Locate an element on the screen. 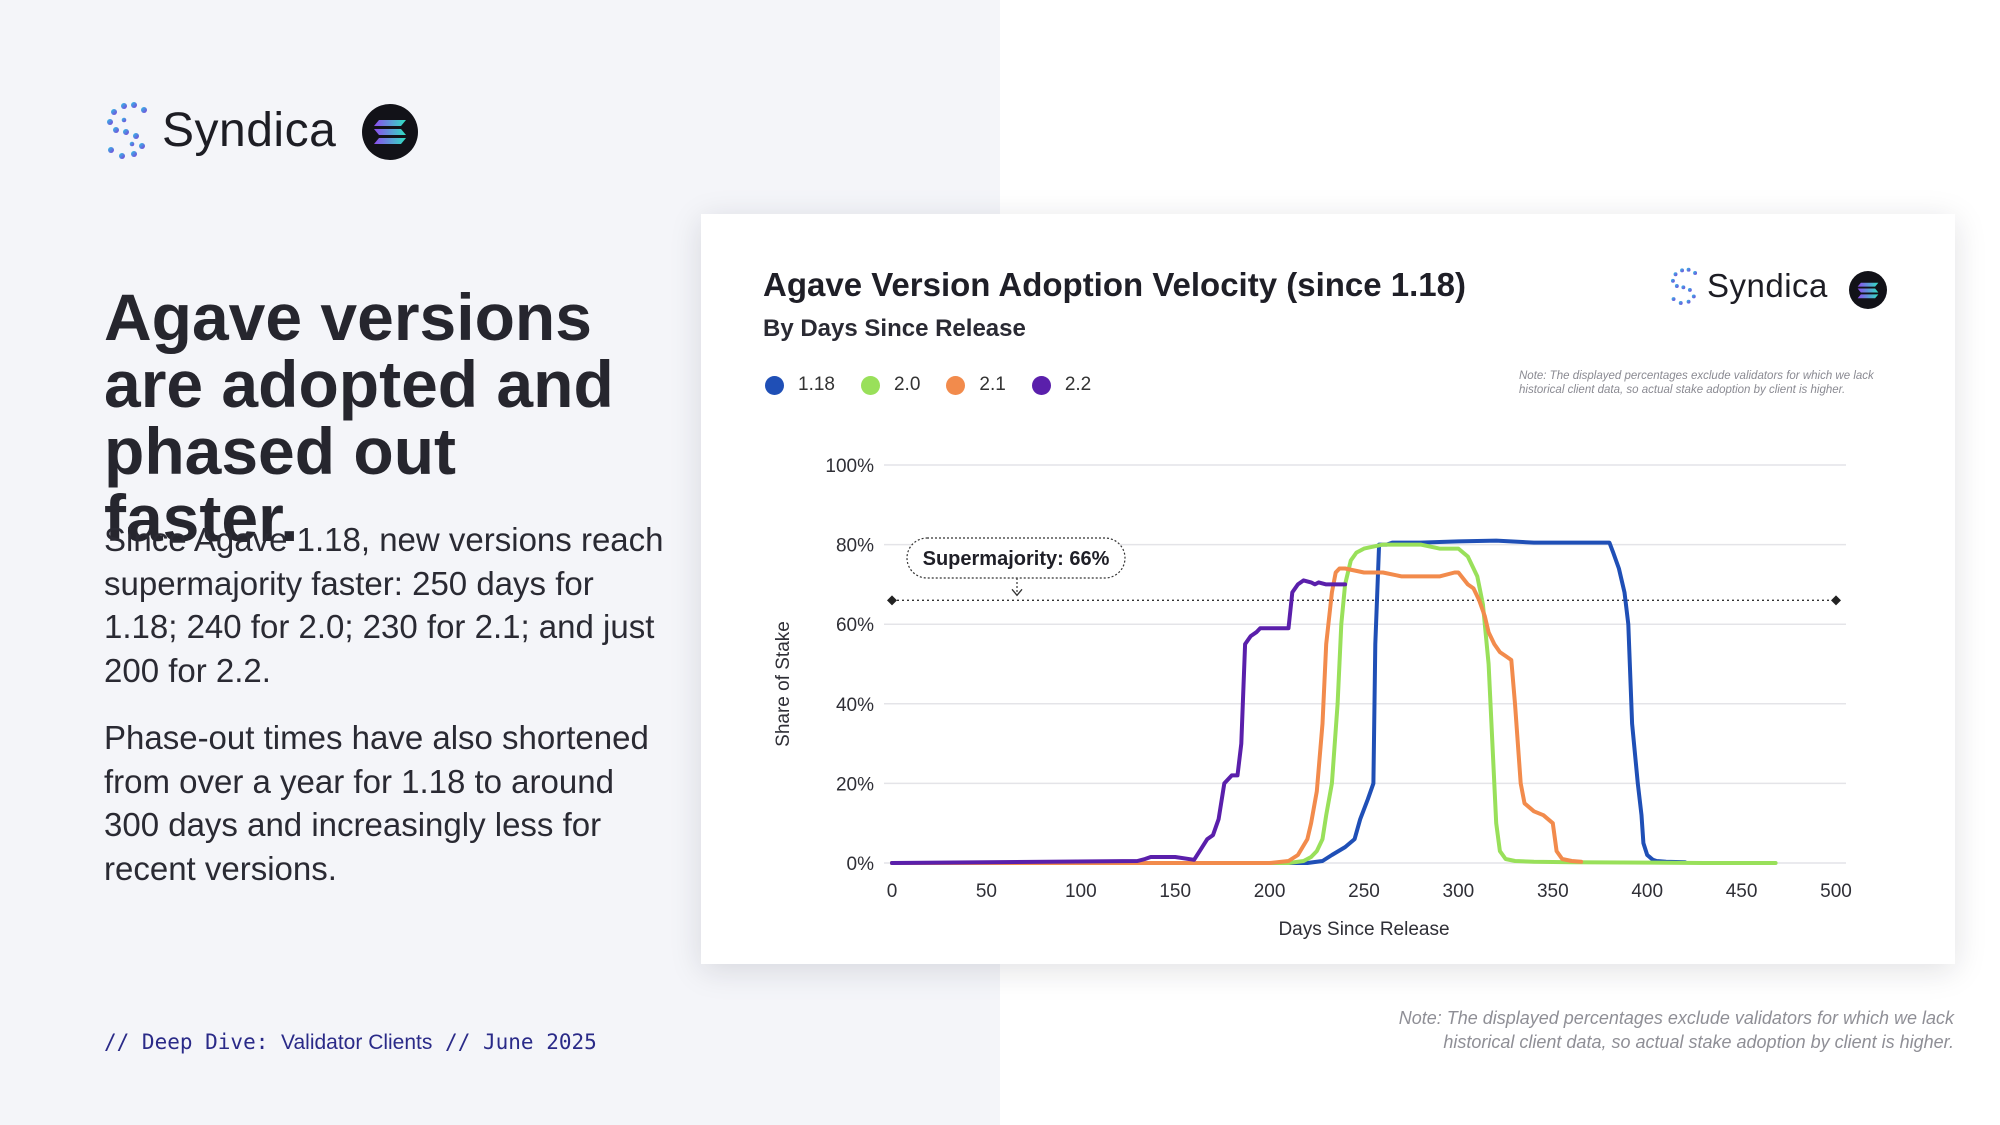 This screenshot has width=2000, height=1125. y-tick-label: 40% is located at coordinates (855, 705).